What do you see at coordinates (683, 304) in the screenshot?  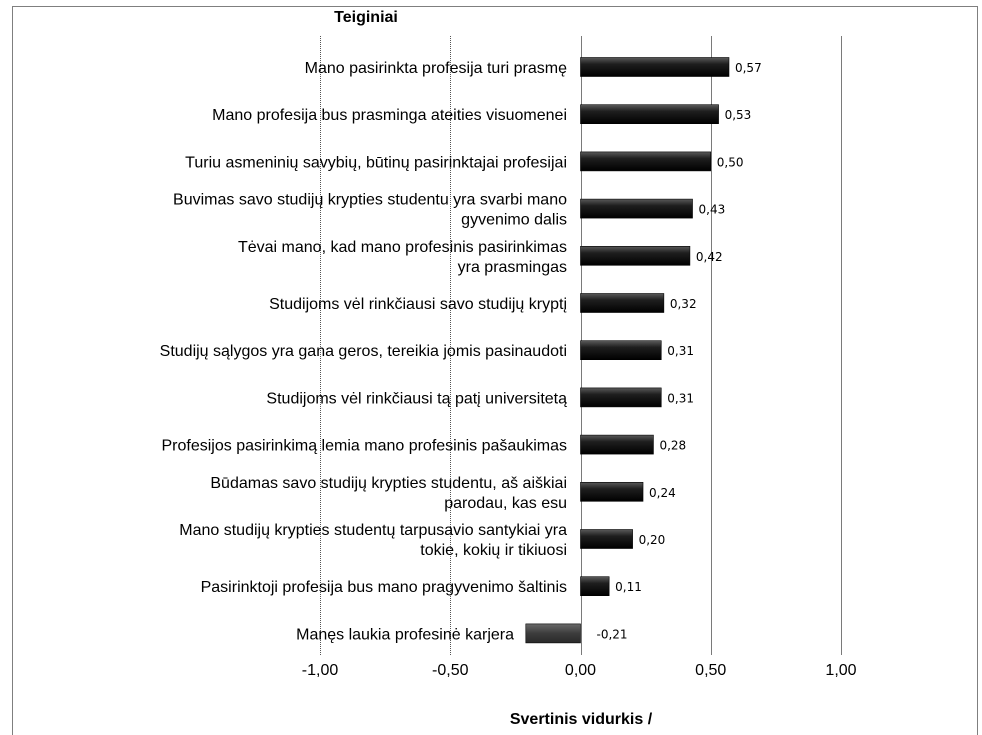 I see `value-label: 0,32` at bounding box center [683, 304].